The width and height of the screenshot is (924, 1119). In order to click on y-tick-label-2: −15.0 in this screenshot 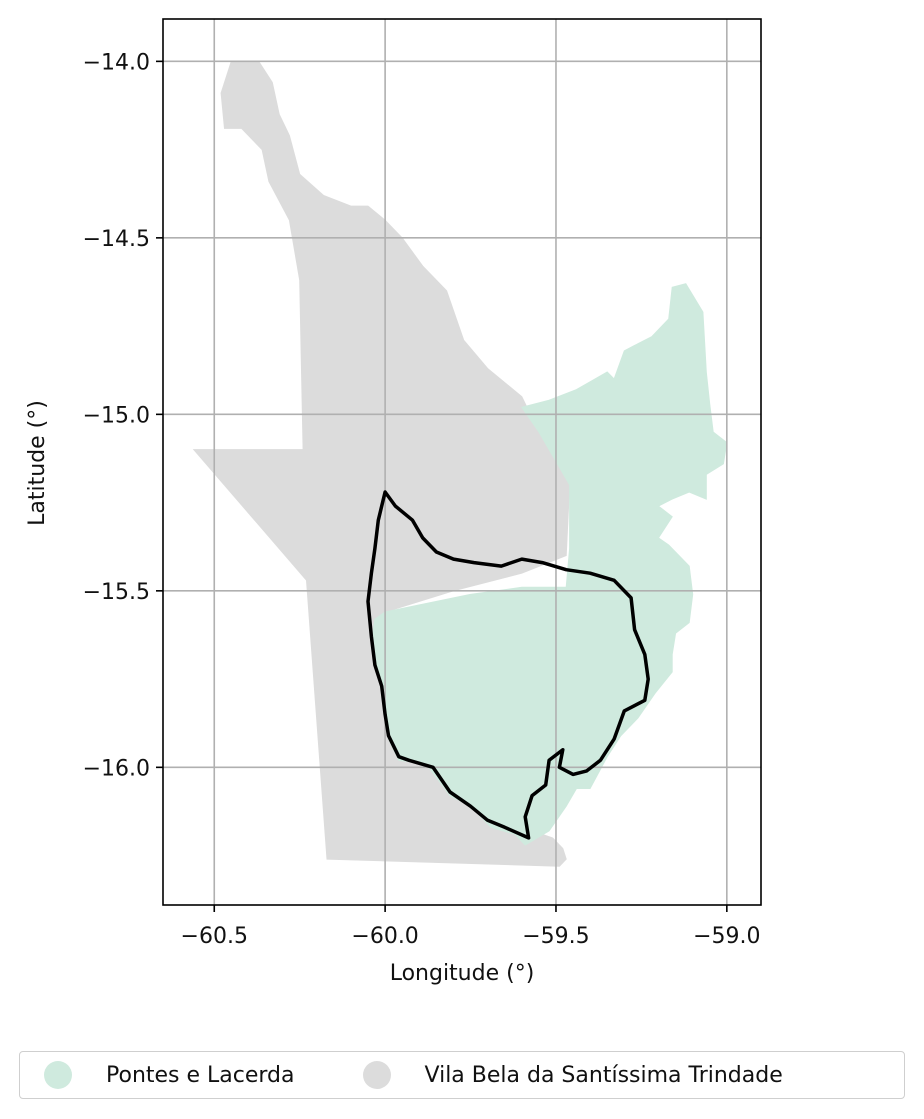, I will do `click(116, 415)`.